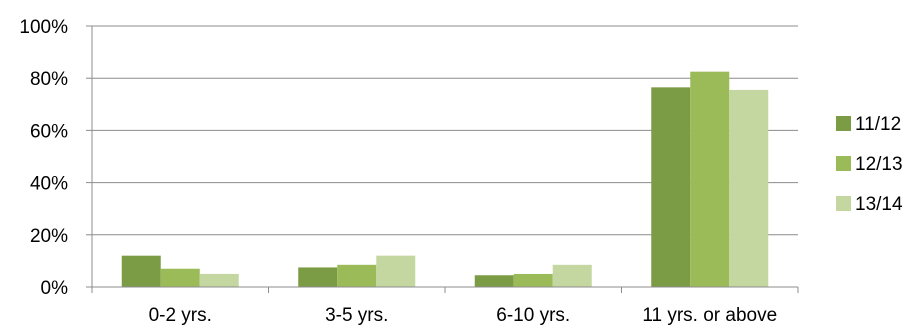 This screenshot has width=924, height=327. I want to click on y-tick-label: 80%, so click(49, 79).